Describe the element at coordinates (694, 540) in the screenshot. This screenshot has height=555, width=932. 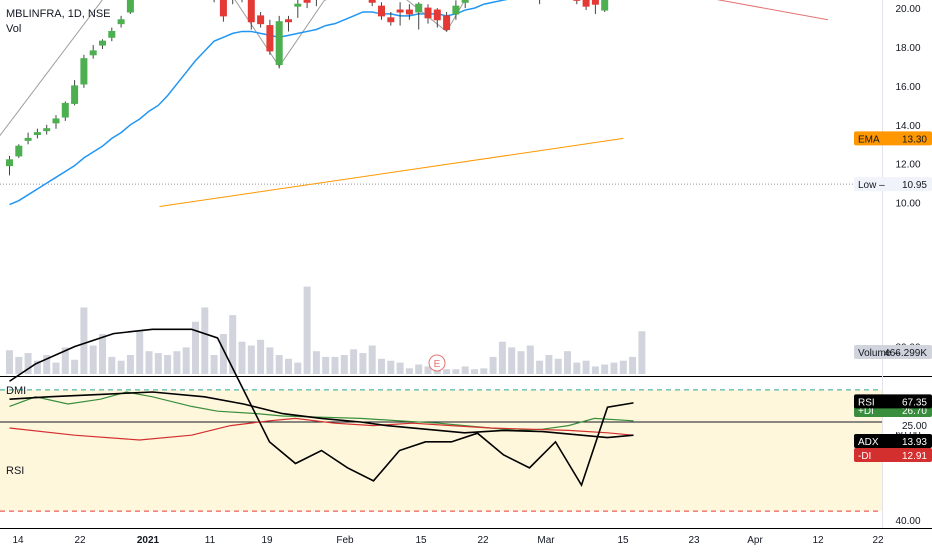
I see `time-tick-label: 23` at that location.